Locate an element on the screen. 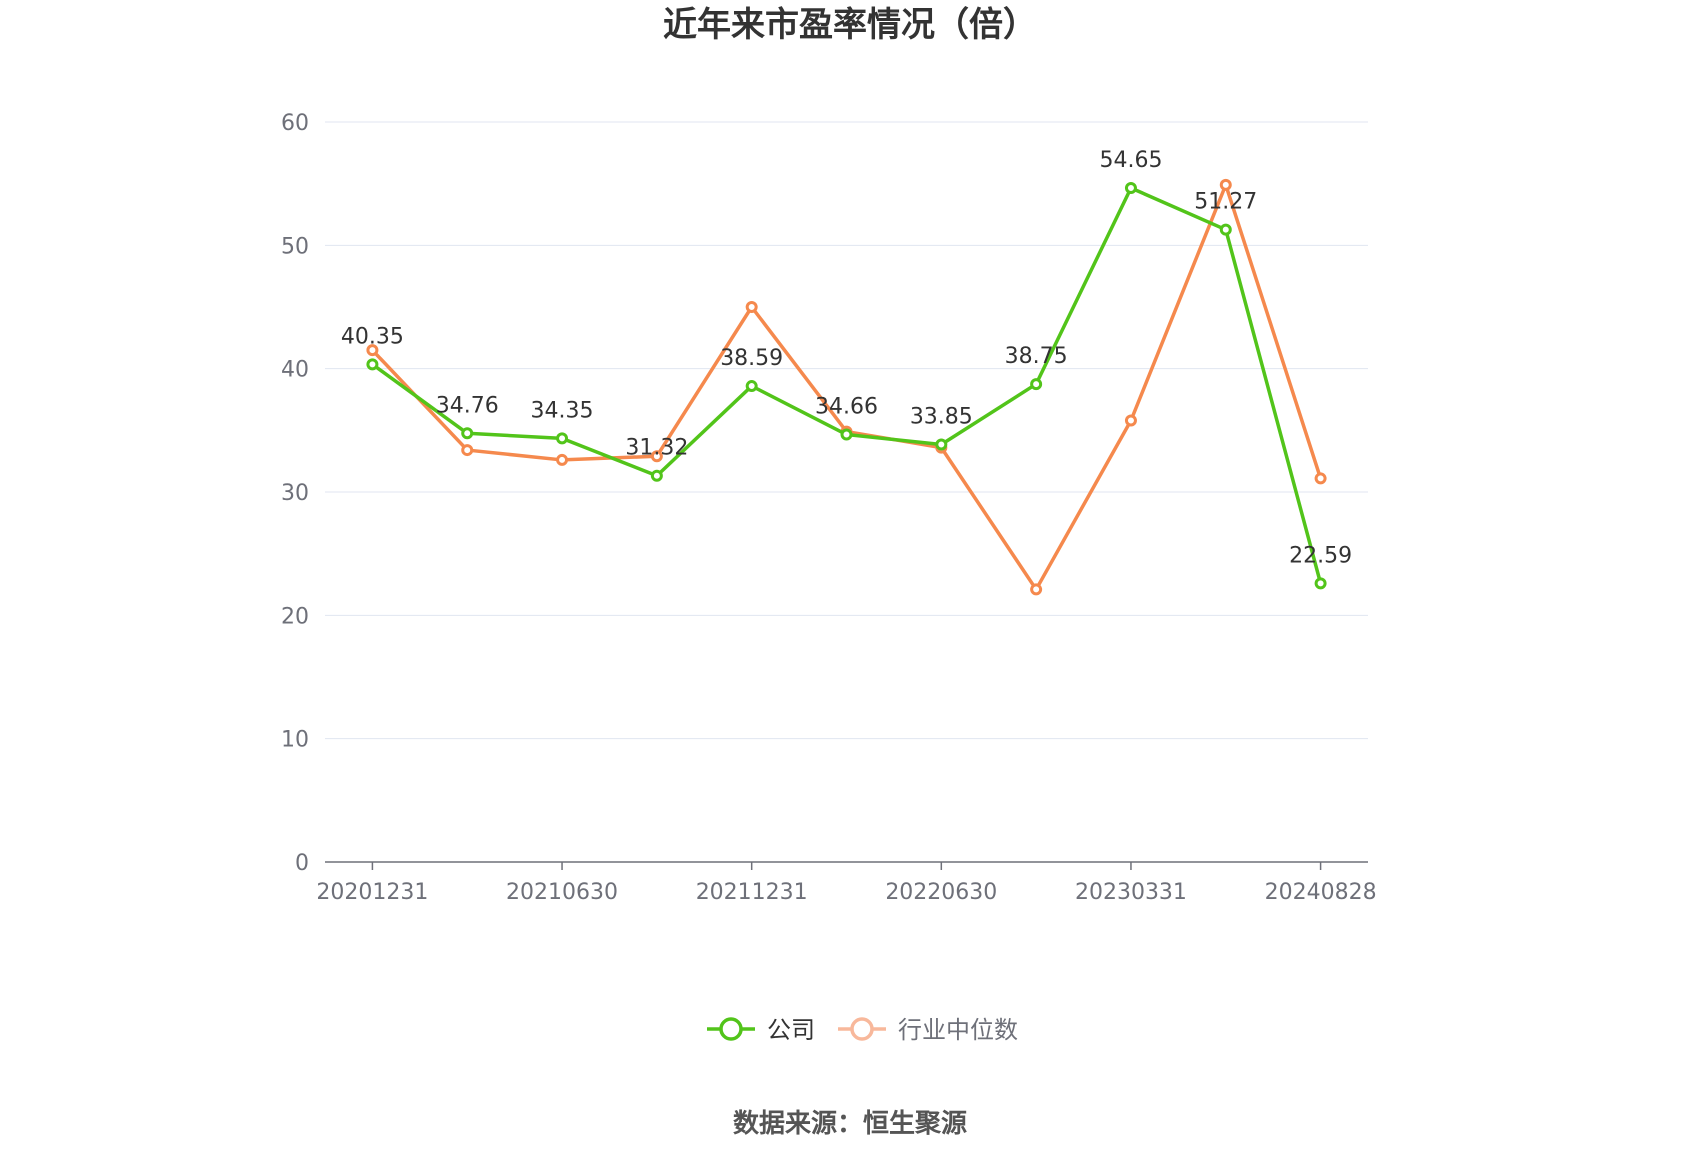 This screenshot has height=1150, width=1700. data-label: 38.59 is located at coordinates (751, 358).